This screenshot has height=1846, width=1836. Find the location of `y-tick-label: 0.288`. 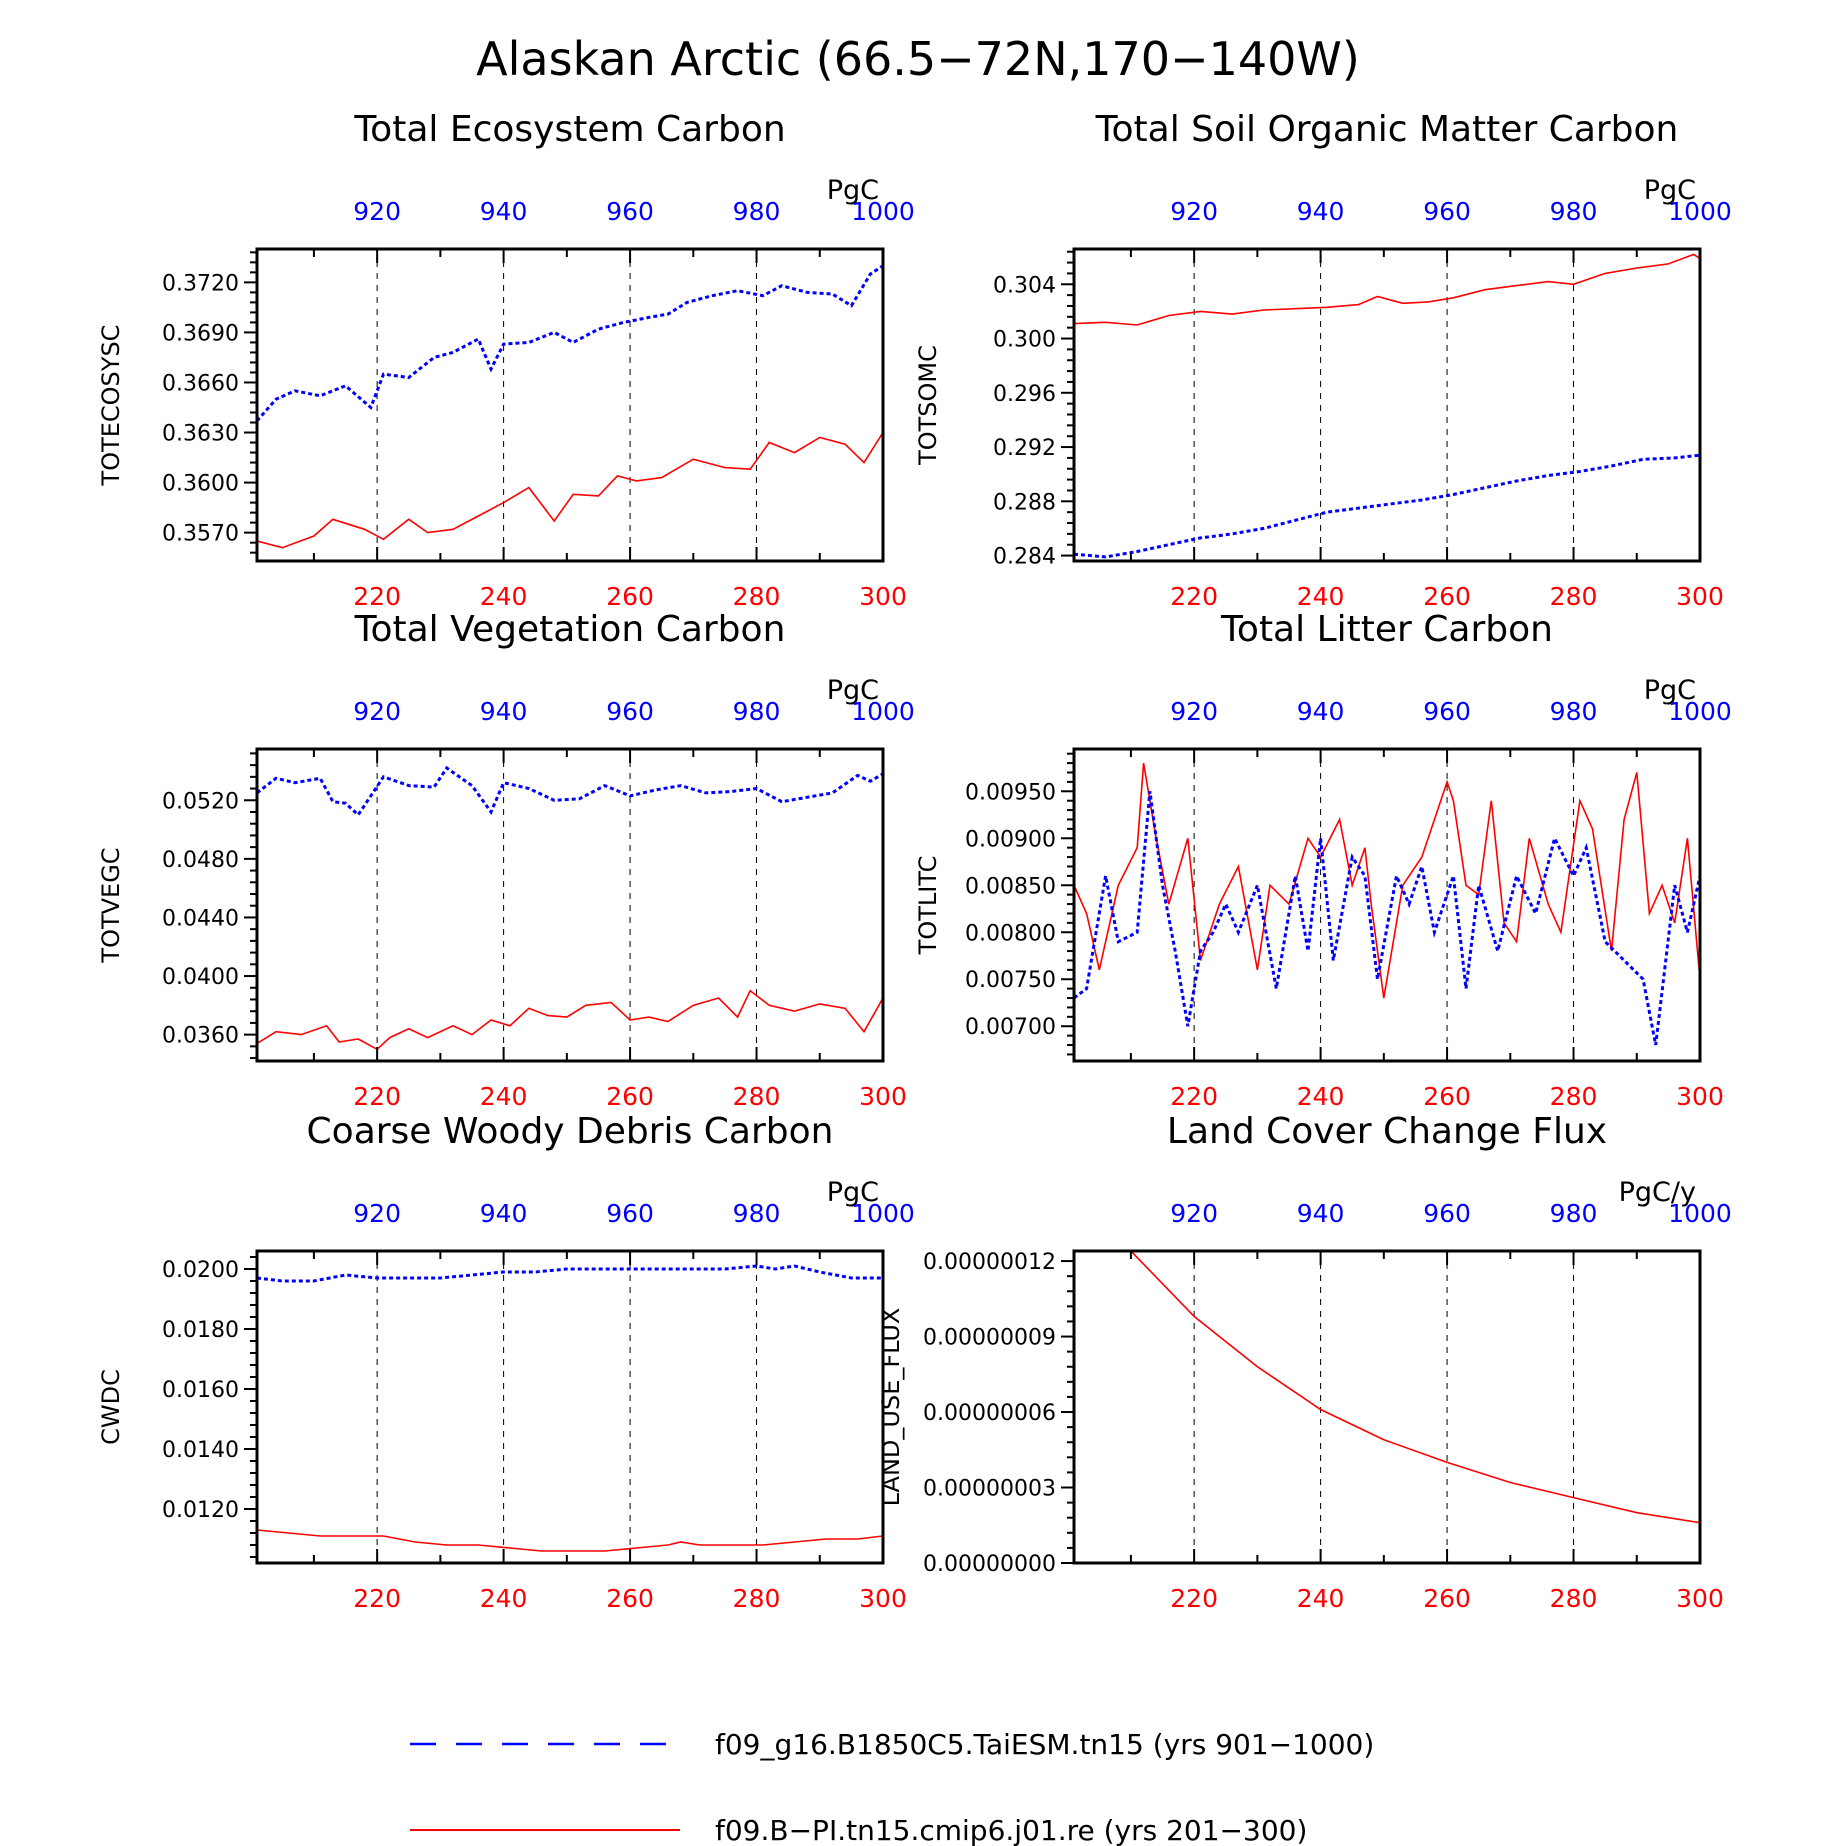

y-tick-label: 0.288 is located at coordinates (1024, 502).